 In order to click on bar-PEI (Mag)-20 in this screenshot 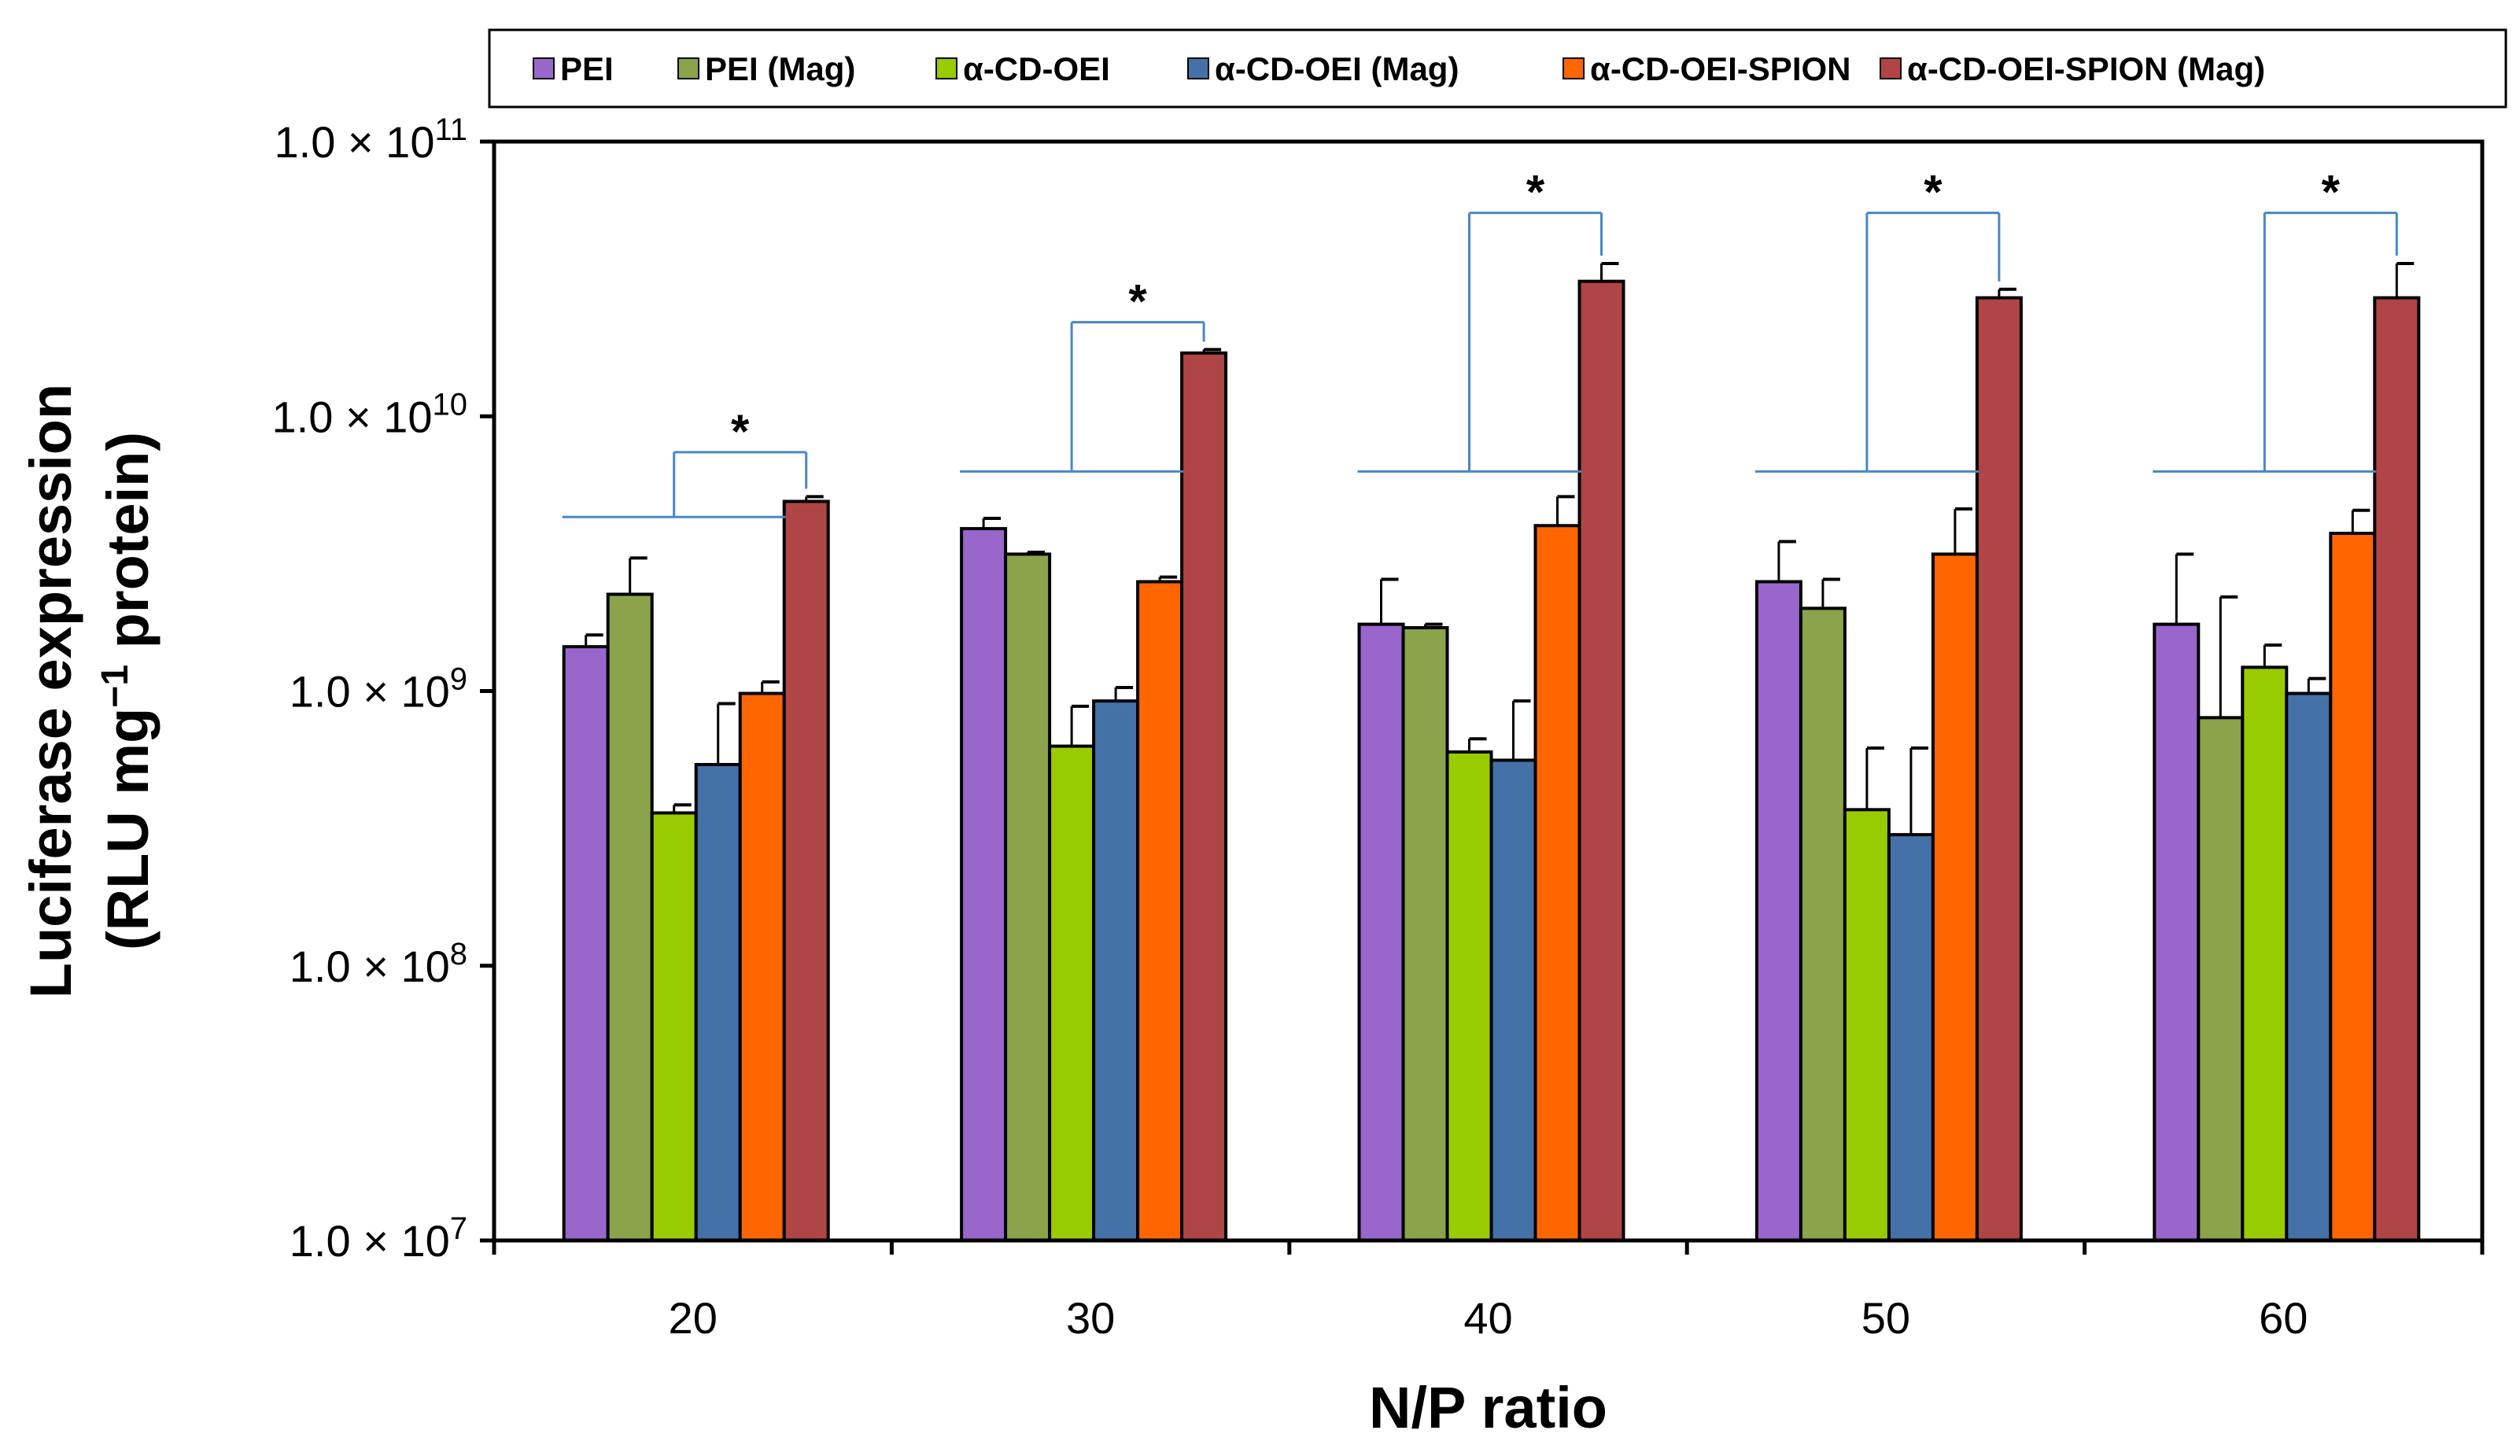, I will do `click(630, 917)`.